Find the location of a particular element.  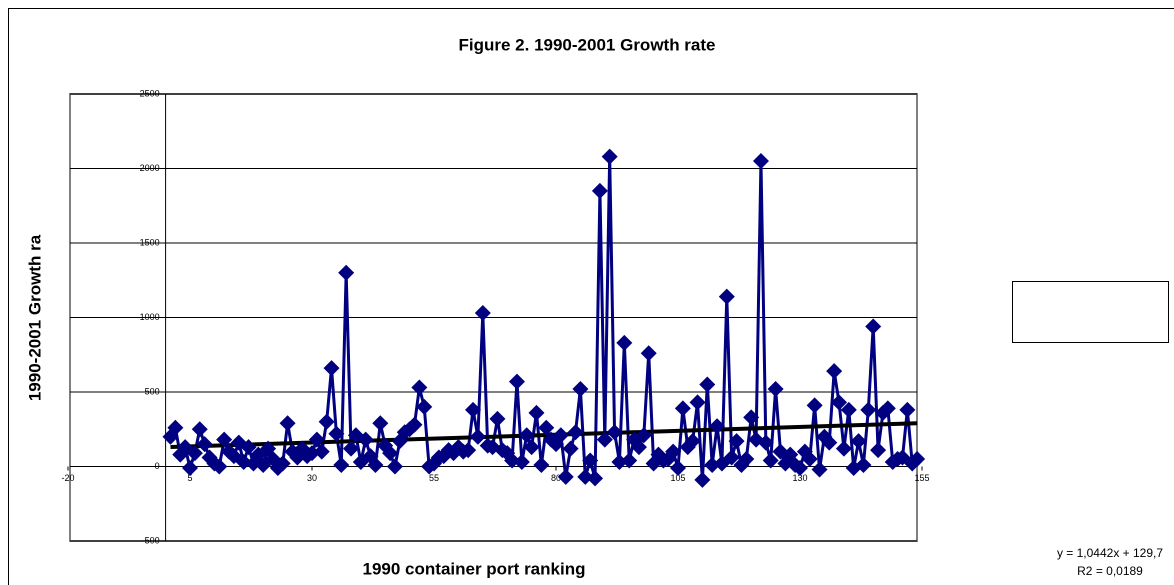

y-tick-label: 1000 is located at coordinates (150, 317).